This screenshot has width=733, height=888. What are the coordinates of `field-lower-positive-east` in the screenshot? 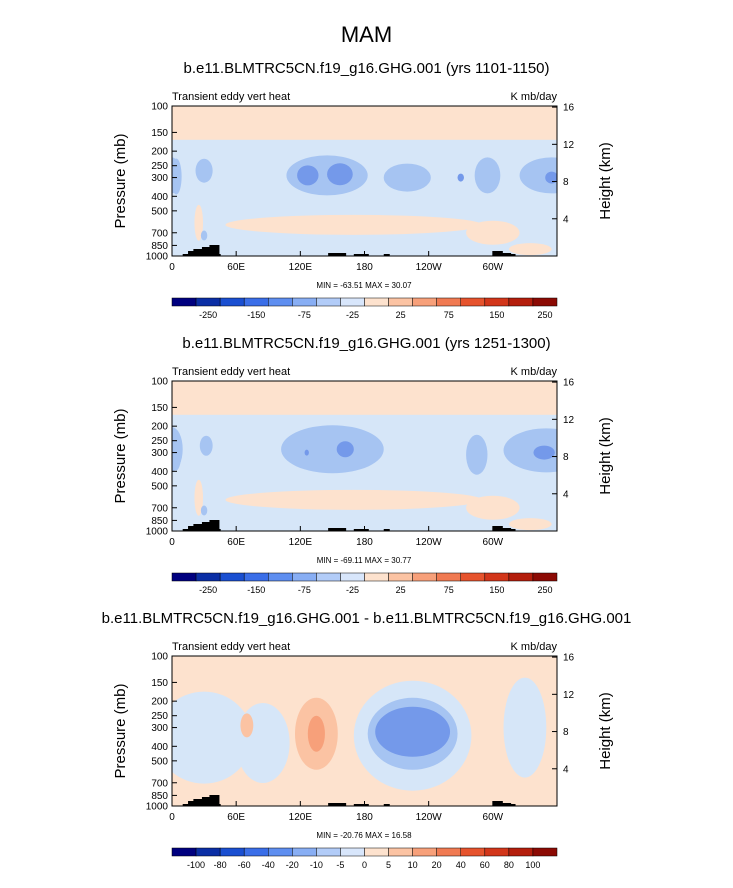 It's located at (493, 232).